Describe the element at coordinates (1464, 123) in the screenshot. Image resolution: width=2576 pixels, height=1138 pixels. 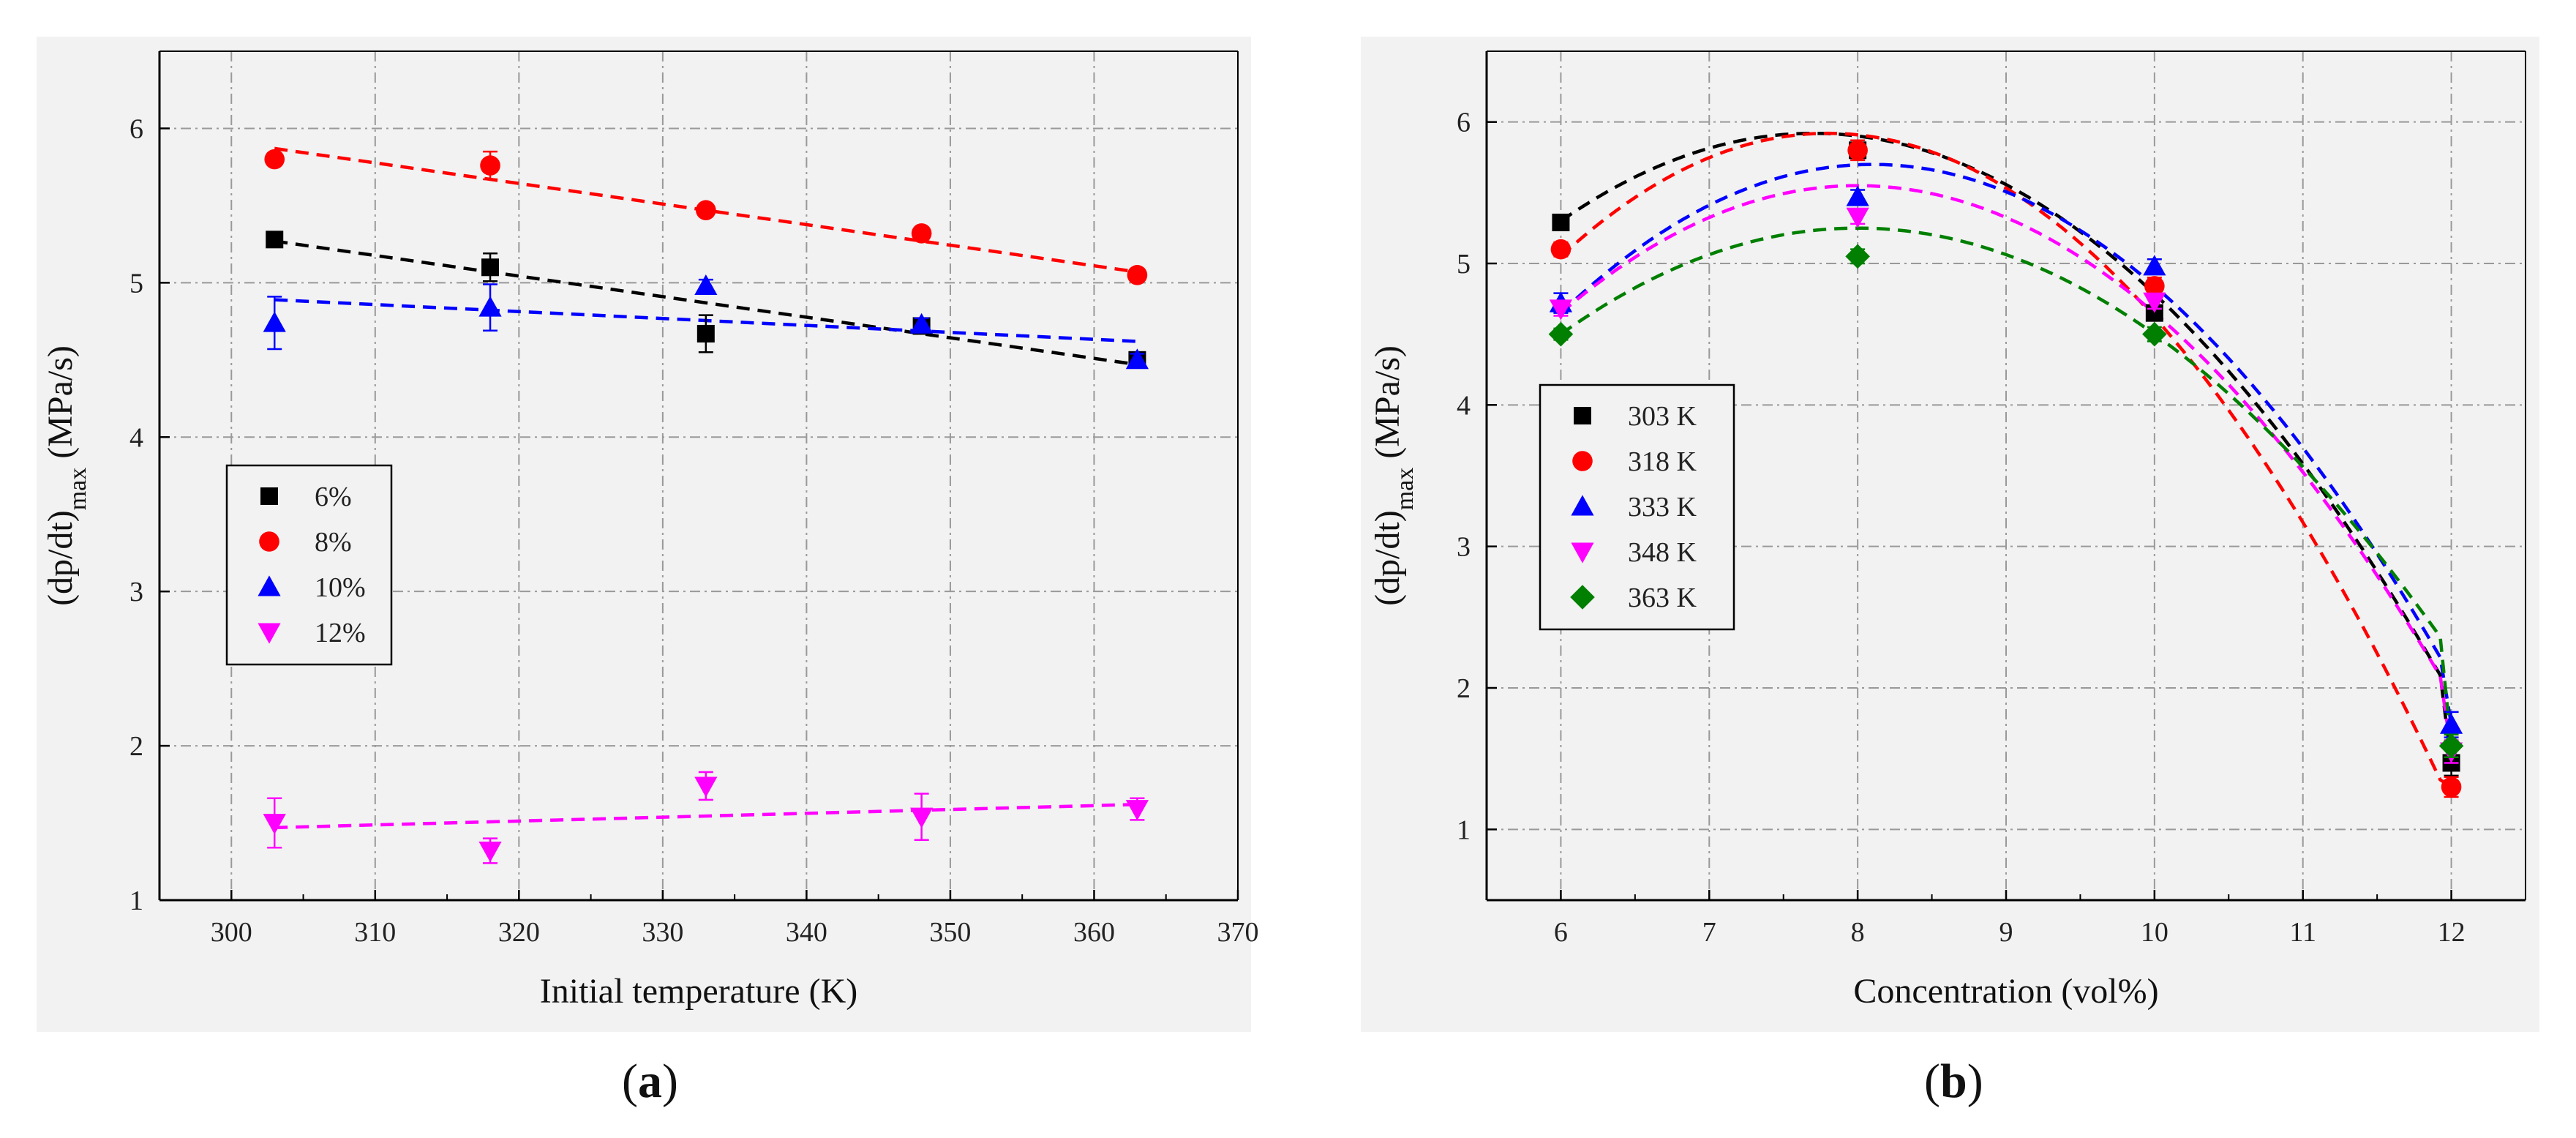
I see `chart-b-ytick-label-5: 6` at that location.